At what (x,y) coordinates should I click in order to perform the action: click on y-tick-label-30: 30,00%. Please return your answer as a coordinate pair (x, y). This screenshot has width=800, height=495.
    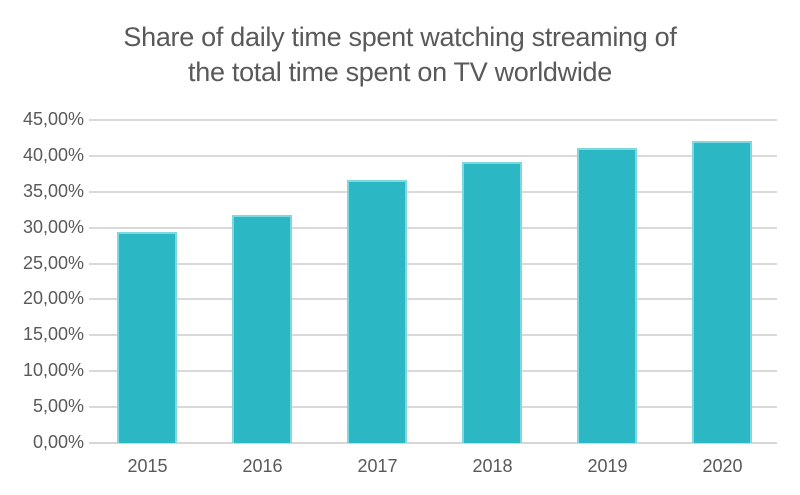
    Looking at the image, I should click on (53, 226).